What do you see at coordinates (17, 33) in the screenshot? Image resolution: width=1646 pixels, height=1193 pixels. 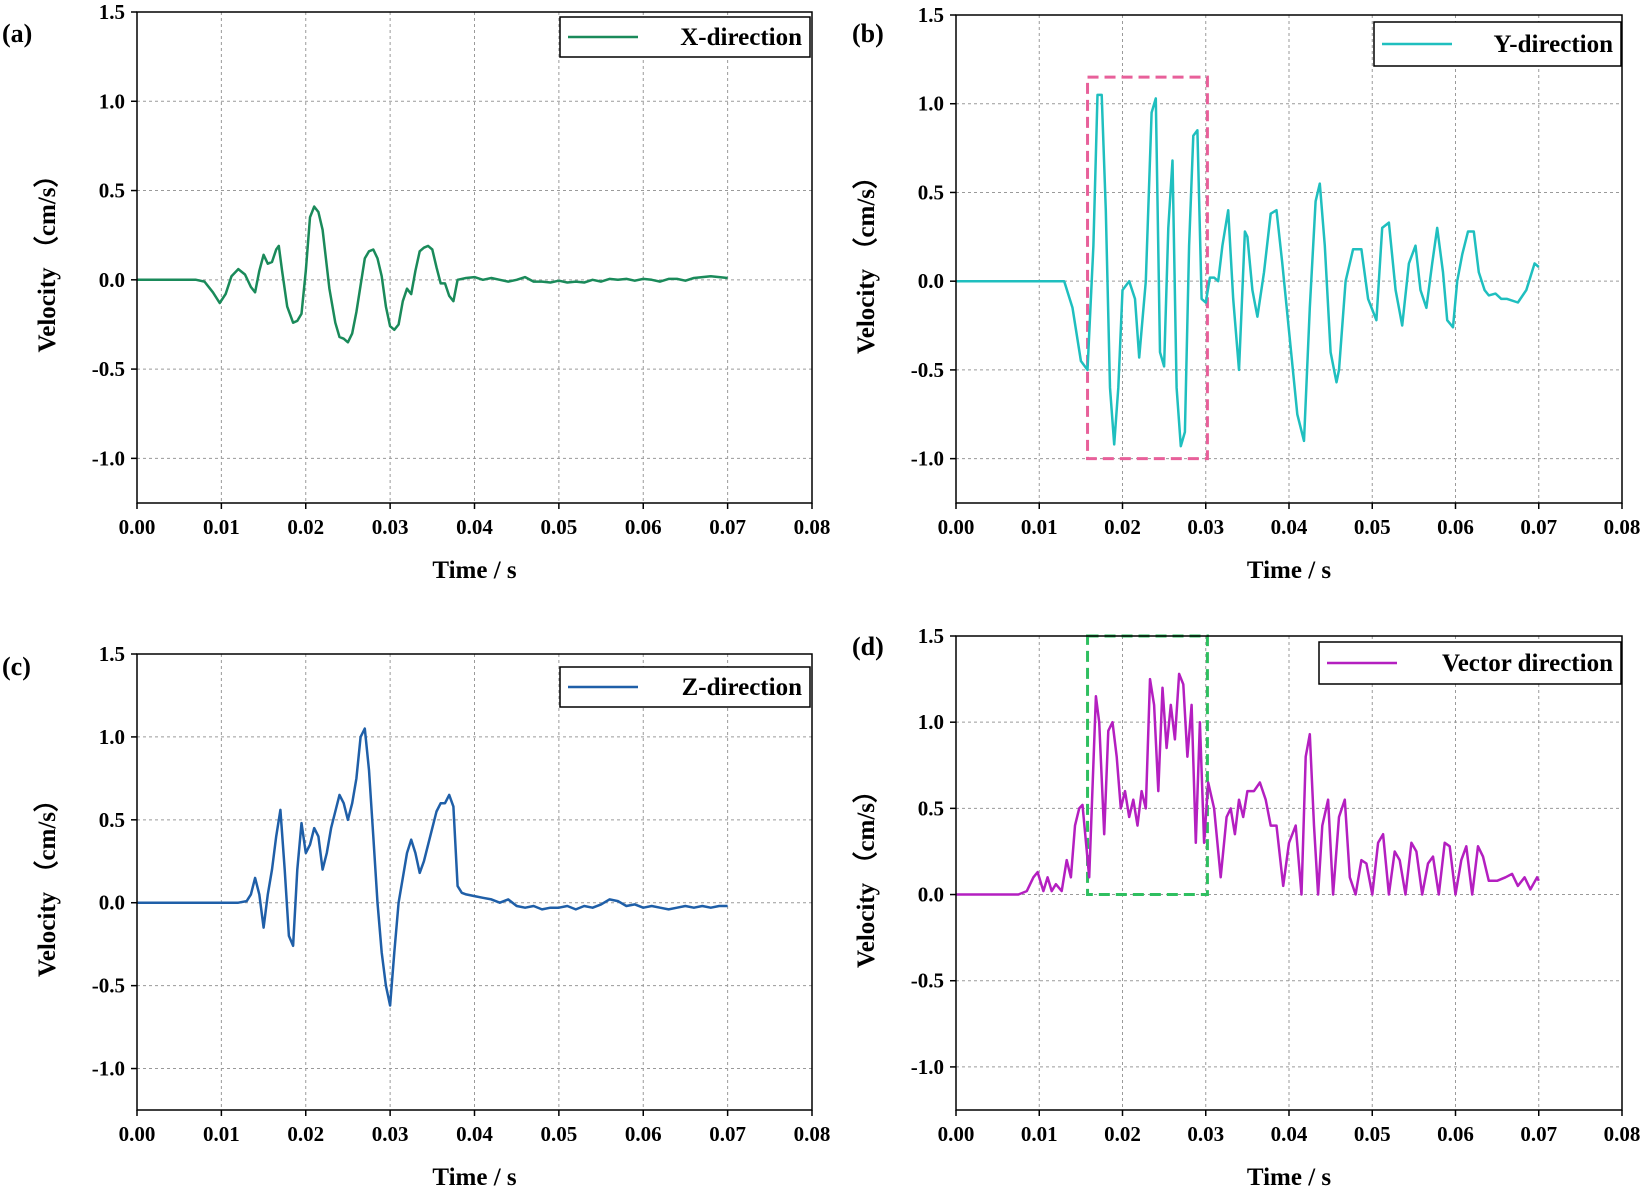 I see `panel-label: (a)` at bounding box center [17, 33].